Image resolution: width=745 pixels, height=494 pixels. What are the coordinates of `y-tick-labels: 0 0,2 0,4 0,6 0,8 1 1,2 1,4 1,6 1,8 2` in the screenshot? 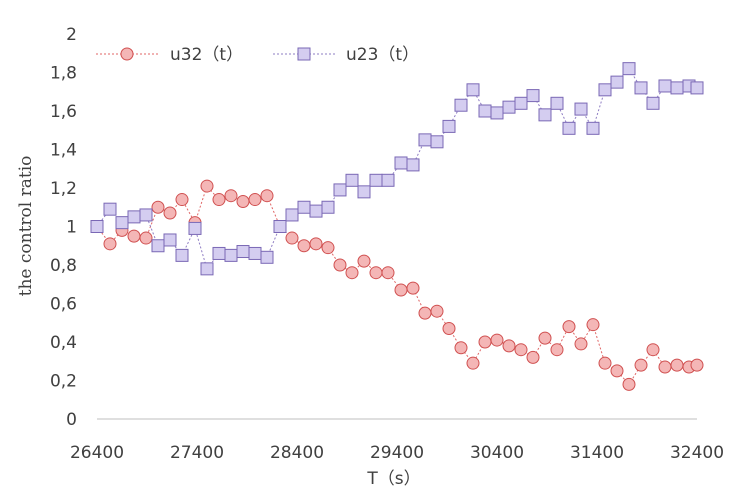 It's located at (63, 227).